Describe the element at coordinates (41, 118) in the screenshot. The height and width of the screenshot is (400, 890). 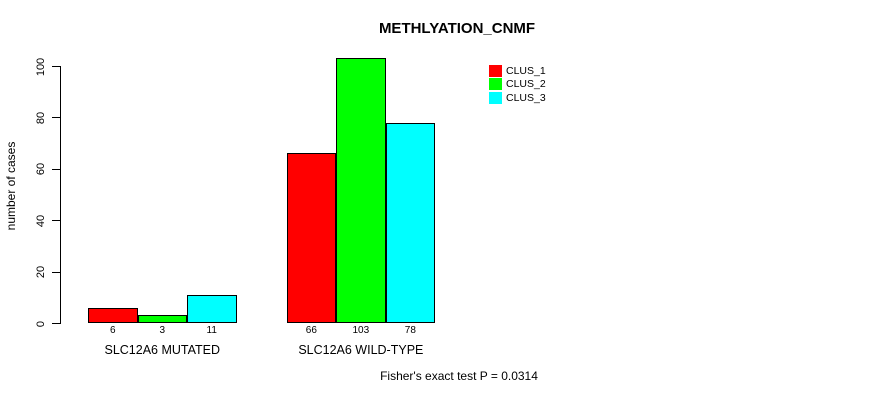
I see `y-axis-tick-label: 80` at that location.